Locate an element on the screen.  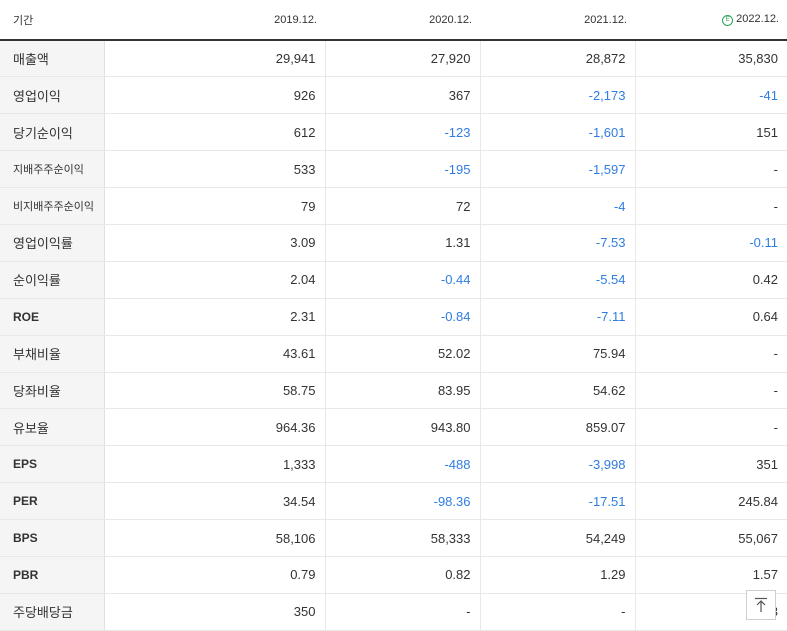
table-cell: -2,173 is located at coordinates (557, 95).